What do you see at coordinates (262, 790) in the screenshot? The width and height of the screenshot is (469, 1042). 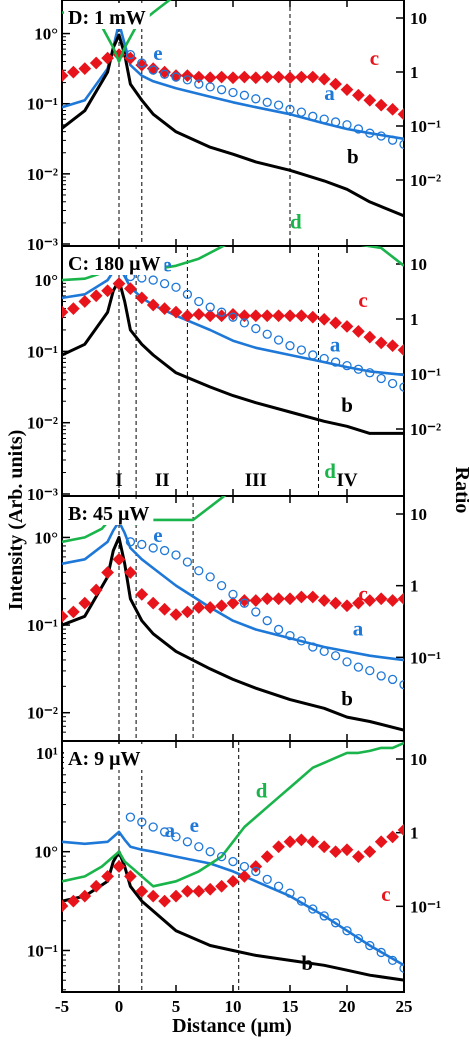 I see `series-d-label: d` at bounding box center [262, 790].